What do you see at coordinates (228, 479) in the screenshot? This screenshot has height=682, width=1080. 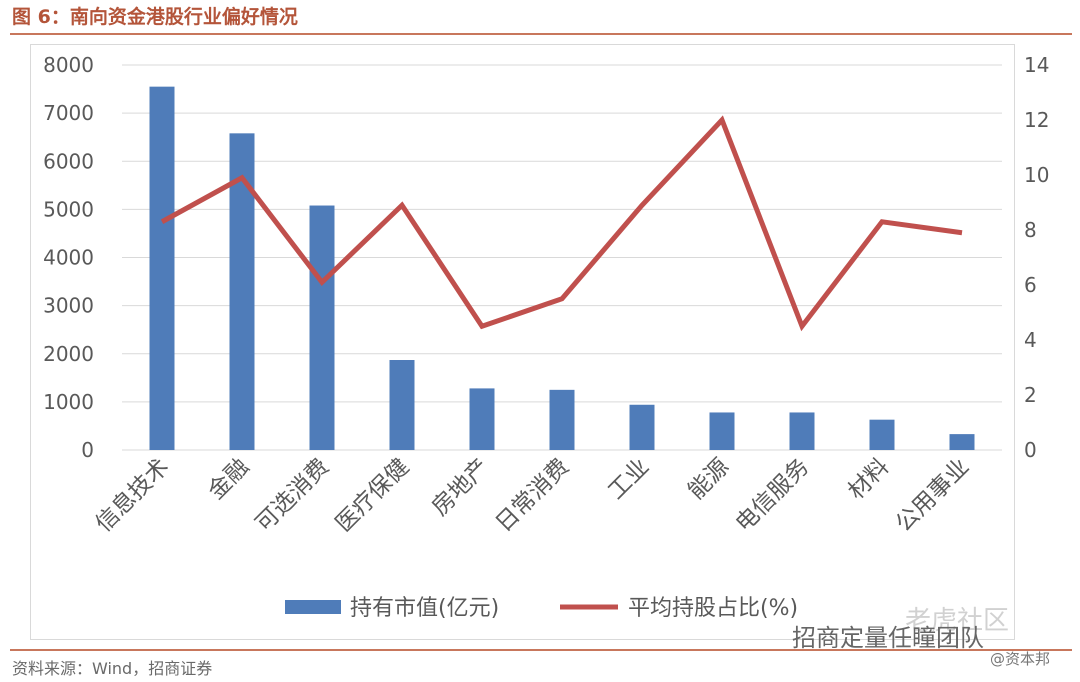 I see `category-label: 金融` at bounding box center [228, 479].